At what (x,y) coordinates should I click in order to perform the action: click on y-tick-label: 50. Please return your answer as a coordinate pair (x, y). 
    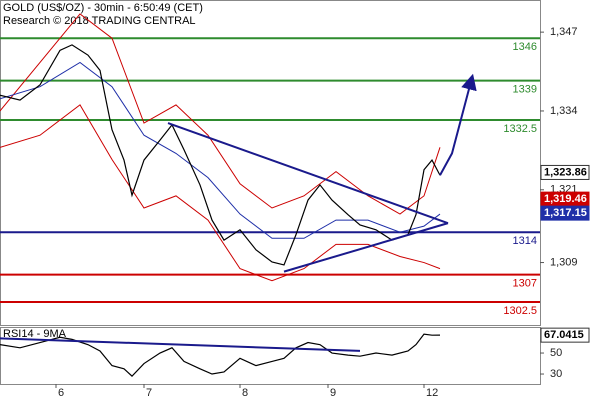
    Looking at the image, I should click on (556, 353).